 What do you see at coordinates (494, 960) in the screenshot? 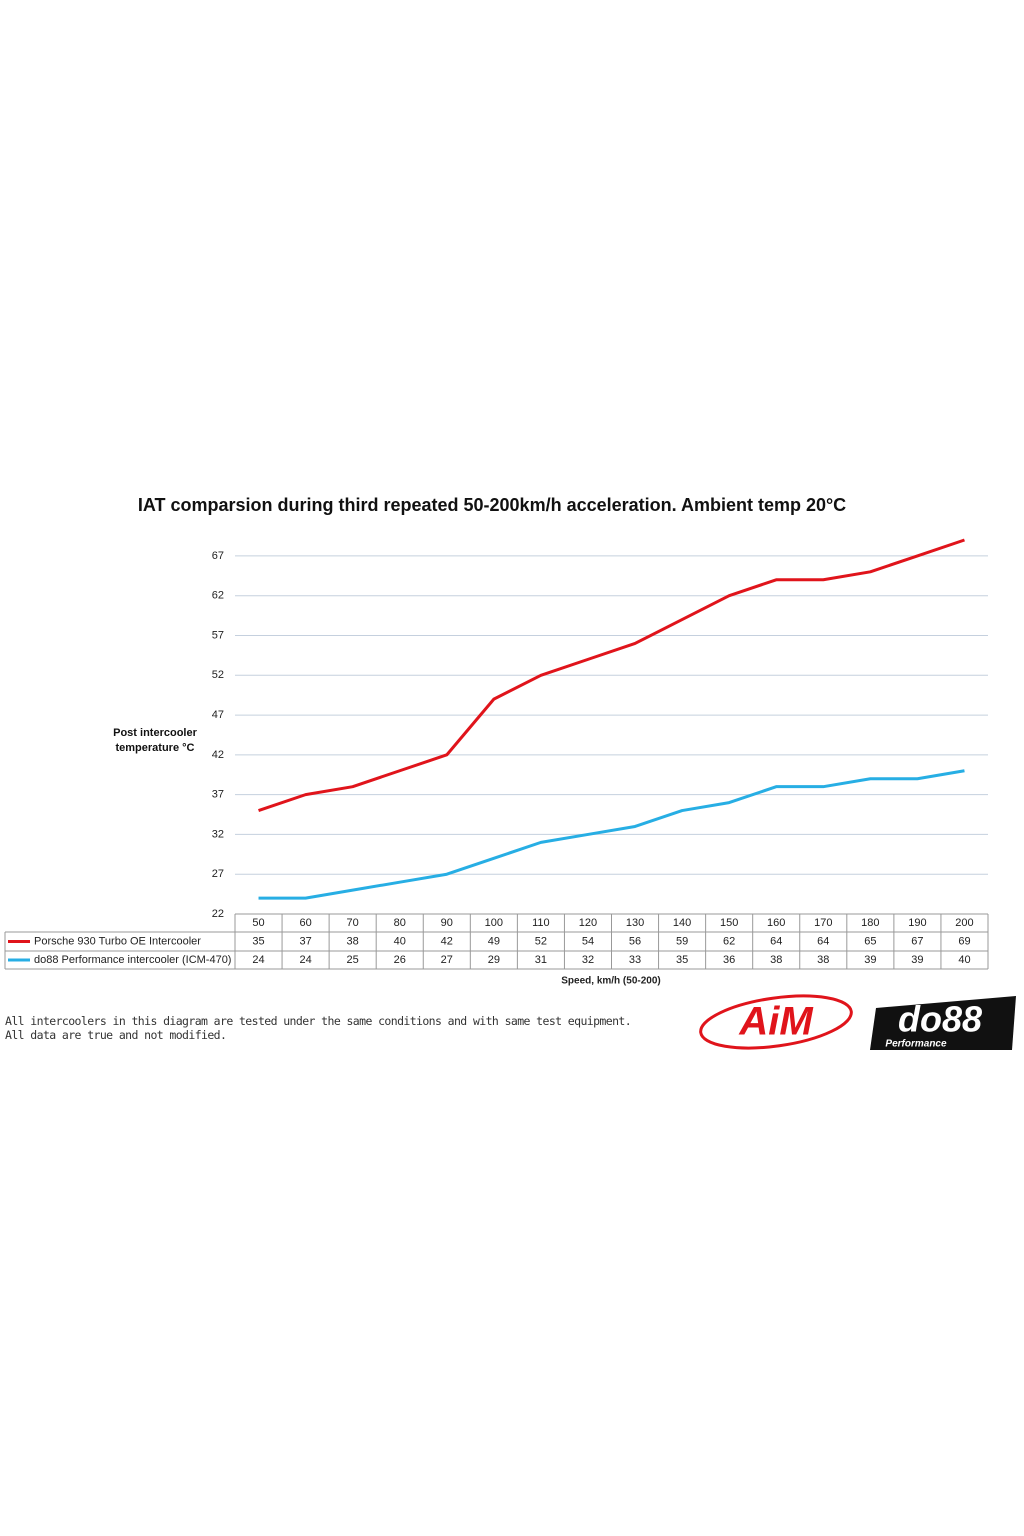
I see `table-value: 29` at bounding box center [494, 960].